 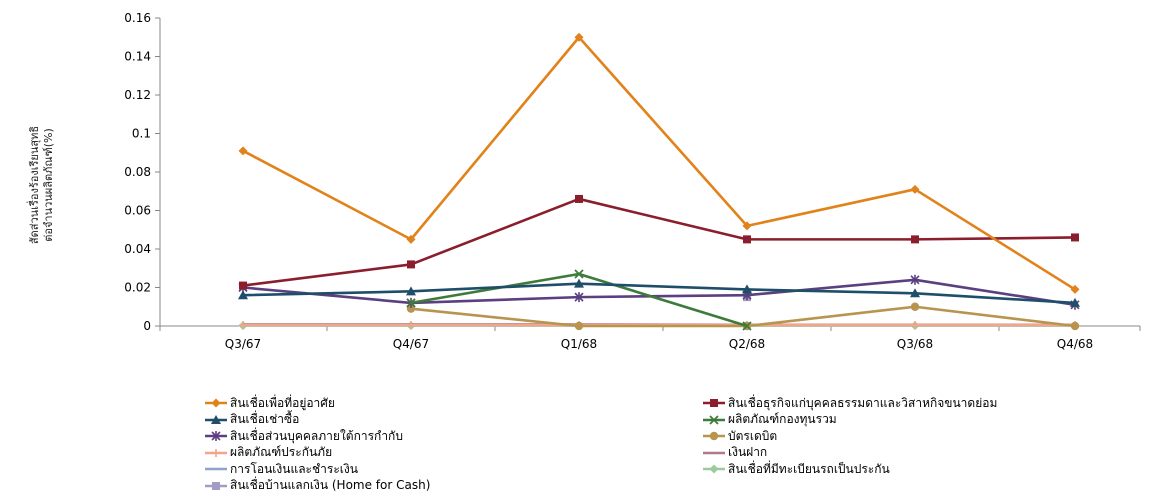 I want to click on y-tick-label: 0.14, so click(x=137, y=57).